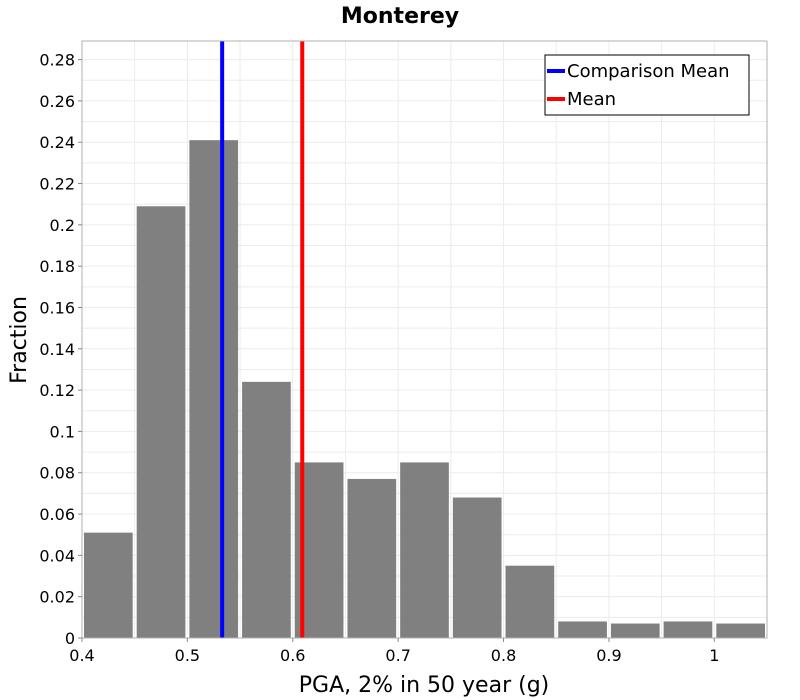 This screenshot has width=800, height=700. Describe the element at coordinates (57, 390) in the screenshot. I see `y-tick-label: 0.12` at that location.